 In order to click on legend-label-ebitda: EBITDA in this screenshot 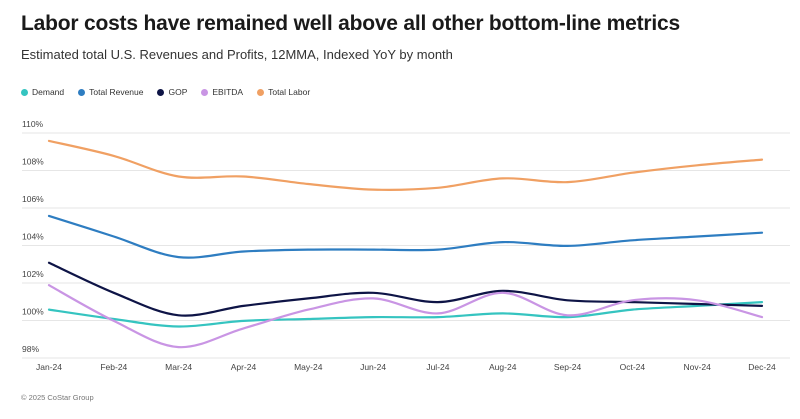, I will do `click(228, 92)`.